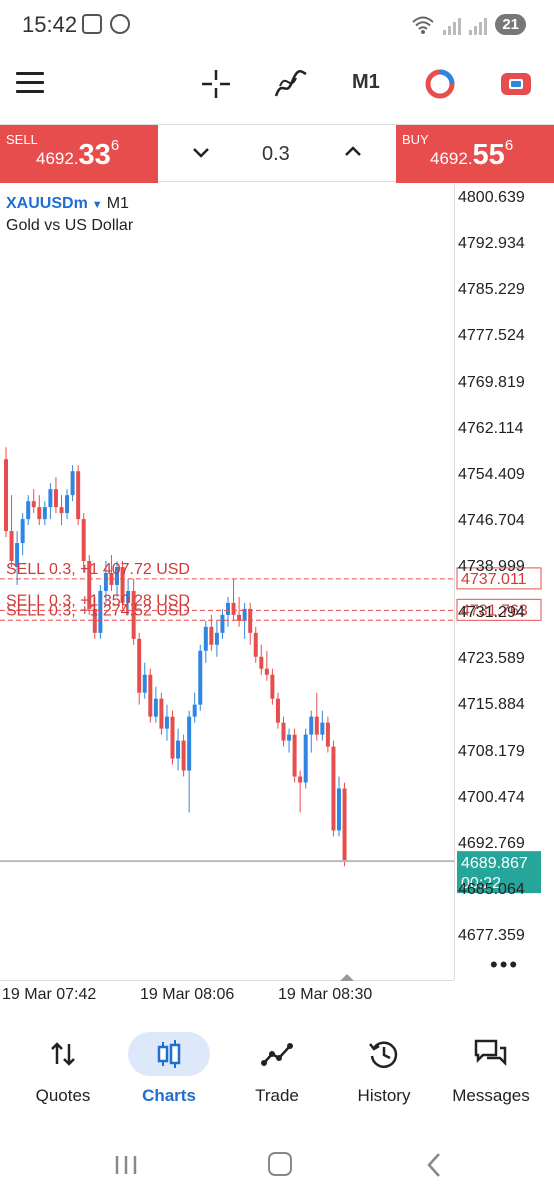  Describe the element at coordinates (291, 84) in the screenshot. I see `indicators-icon` at that location.